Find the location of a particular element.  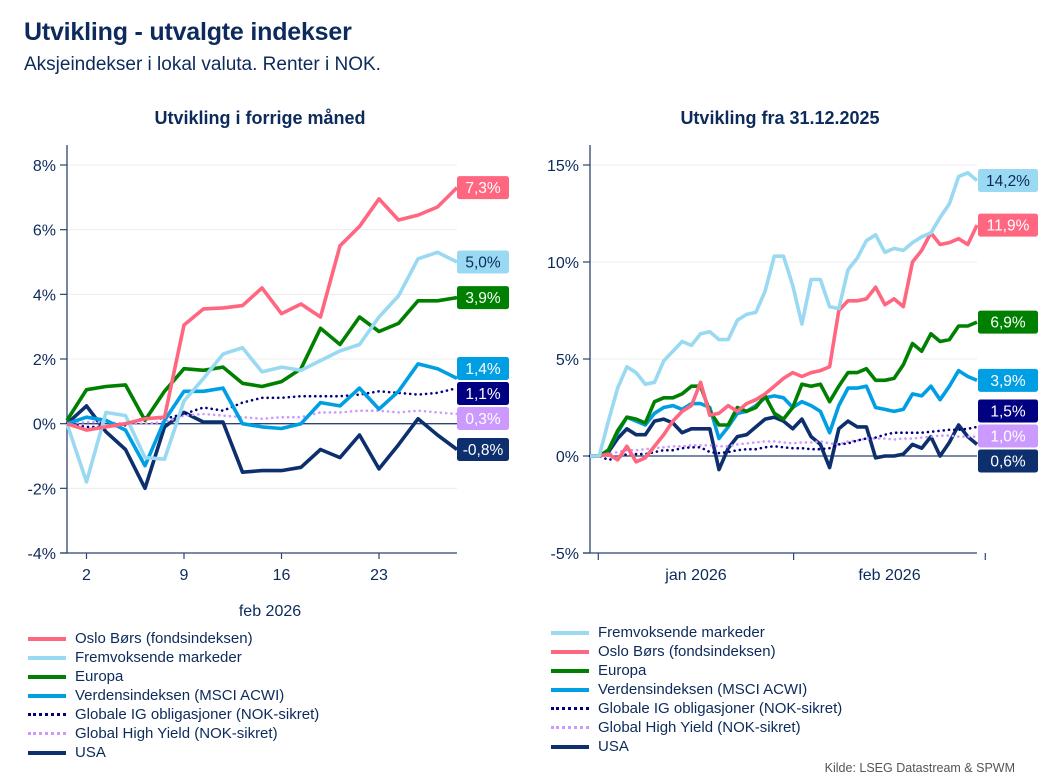

end-label-text: -0,8% is located at coordinates (483, 450).